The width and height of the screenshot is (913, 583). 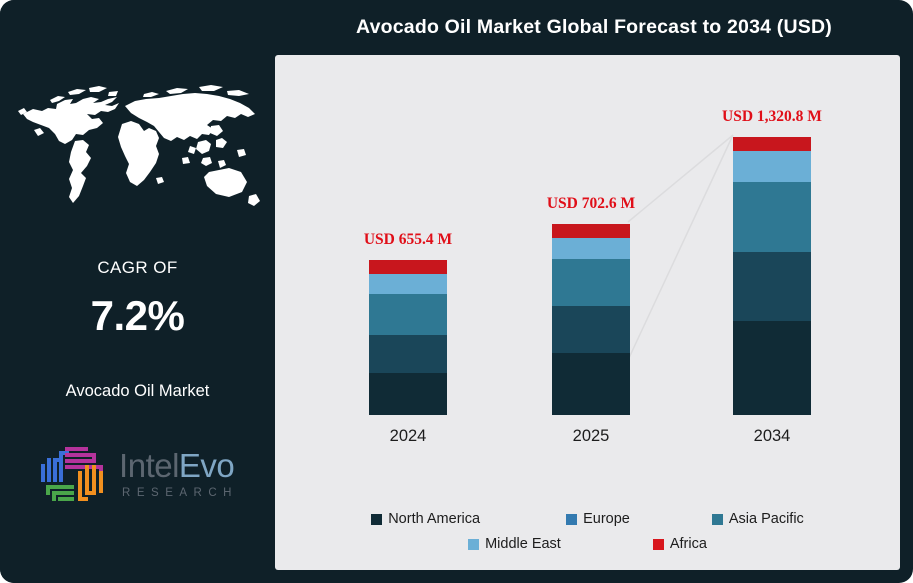 What do you see at coordinates (434, 519) in the screenshot?
I see `legend-label: North America` at bounding box center [434, 519].